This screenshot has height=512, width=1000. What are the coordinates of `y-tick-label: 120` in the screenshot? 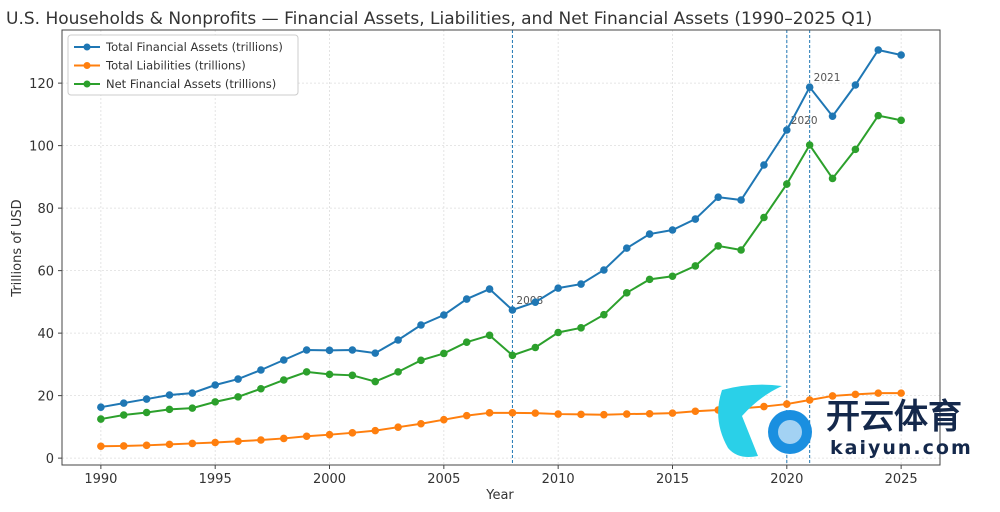 It's located at (41, 84).